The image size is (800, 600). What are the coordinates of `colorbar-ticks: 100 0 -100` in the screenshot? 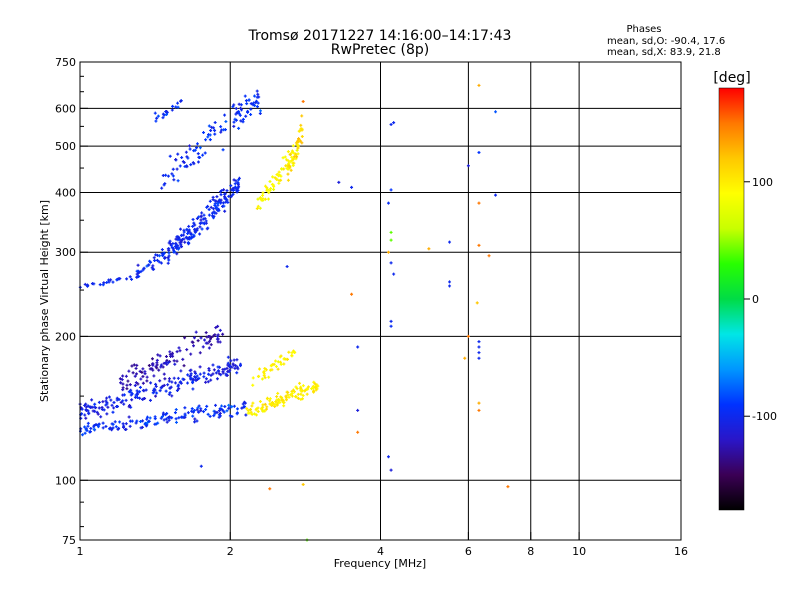 It's located at (760, 299).